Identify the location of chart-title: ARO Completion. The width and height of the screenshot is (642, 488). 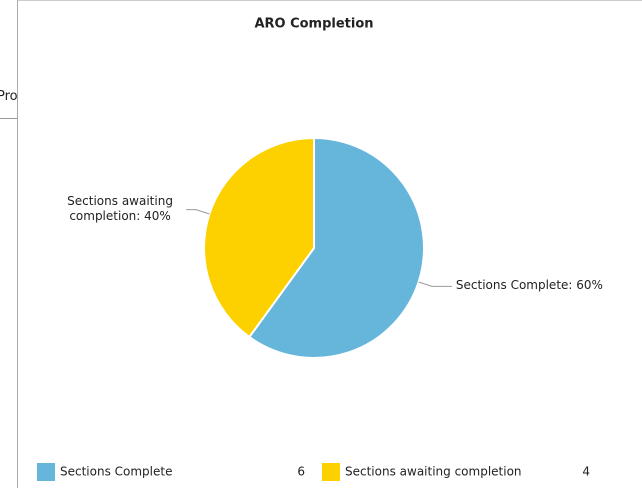
(313, 24).